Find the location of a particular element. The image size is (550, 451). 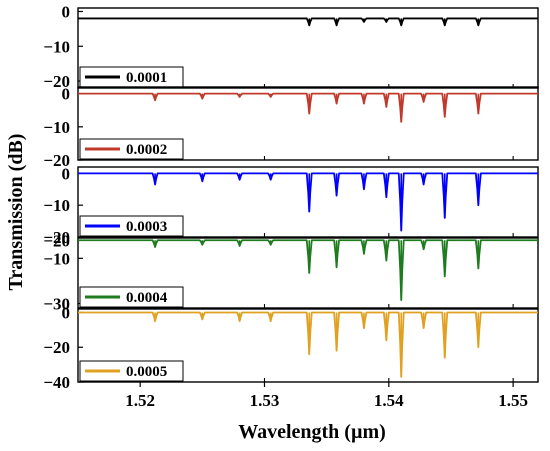

series-line-0.0003 is located at coordinates (308, 202).